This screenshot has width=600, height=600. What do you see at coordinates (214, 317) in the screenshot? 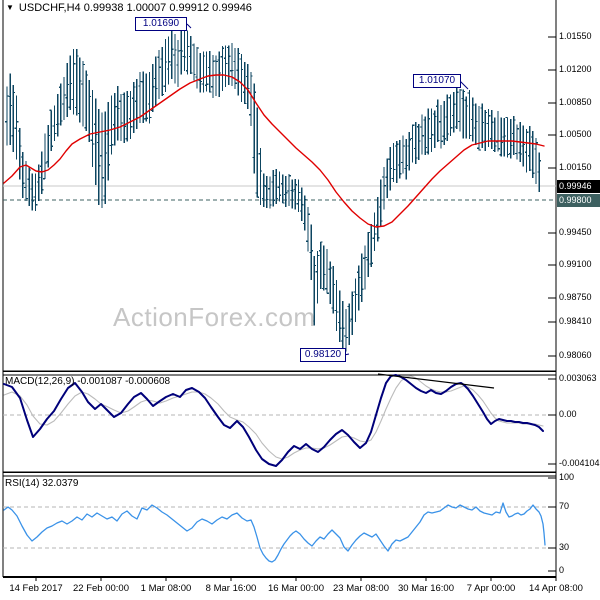
I see `watermark: ActionForex.com` at bounding box center [214, 317].